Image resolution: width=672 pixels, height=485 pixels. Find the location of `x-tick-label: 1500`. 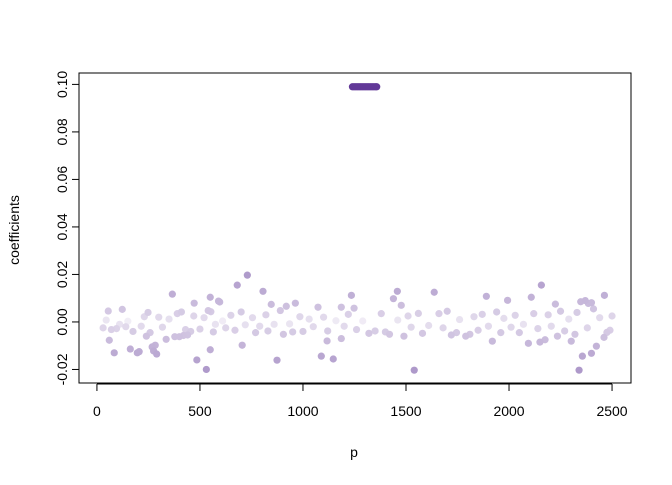

x-tick-label: 1500 is located at coordinates (405, 411).